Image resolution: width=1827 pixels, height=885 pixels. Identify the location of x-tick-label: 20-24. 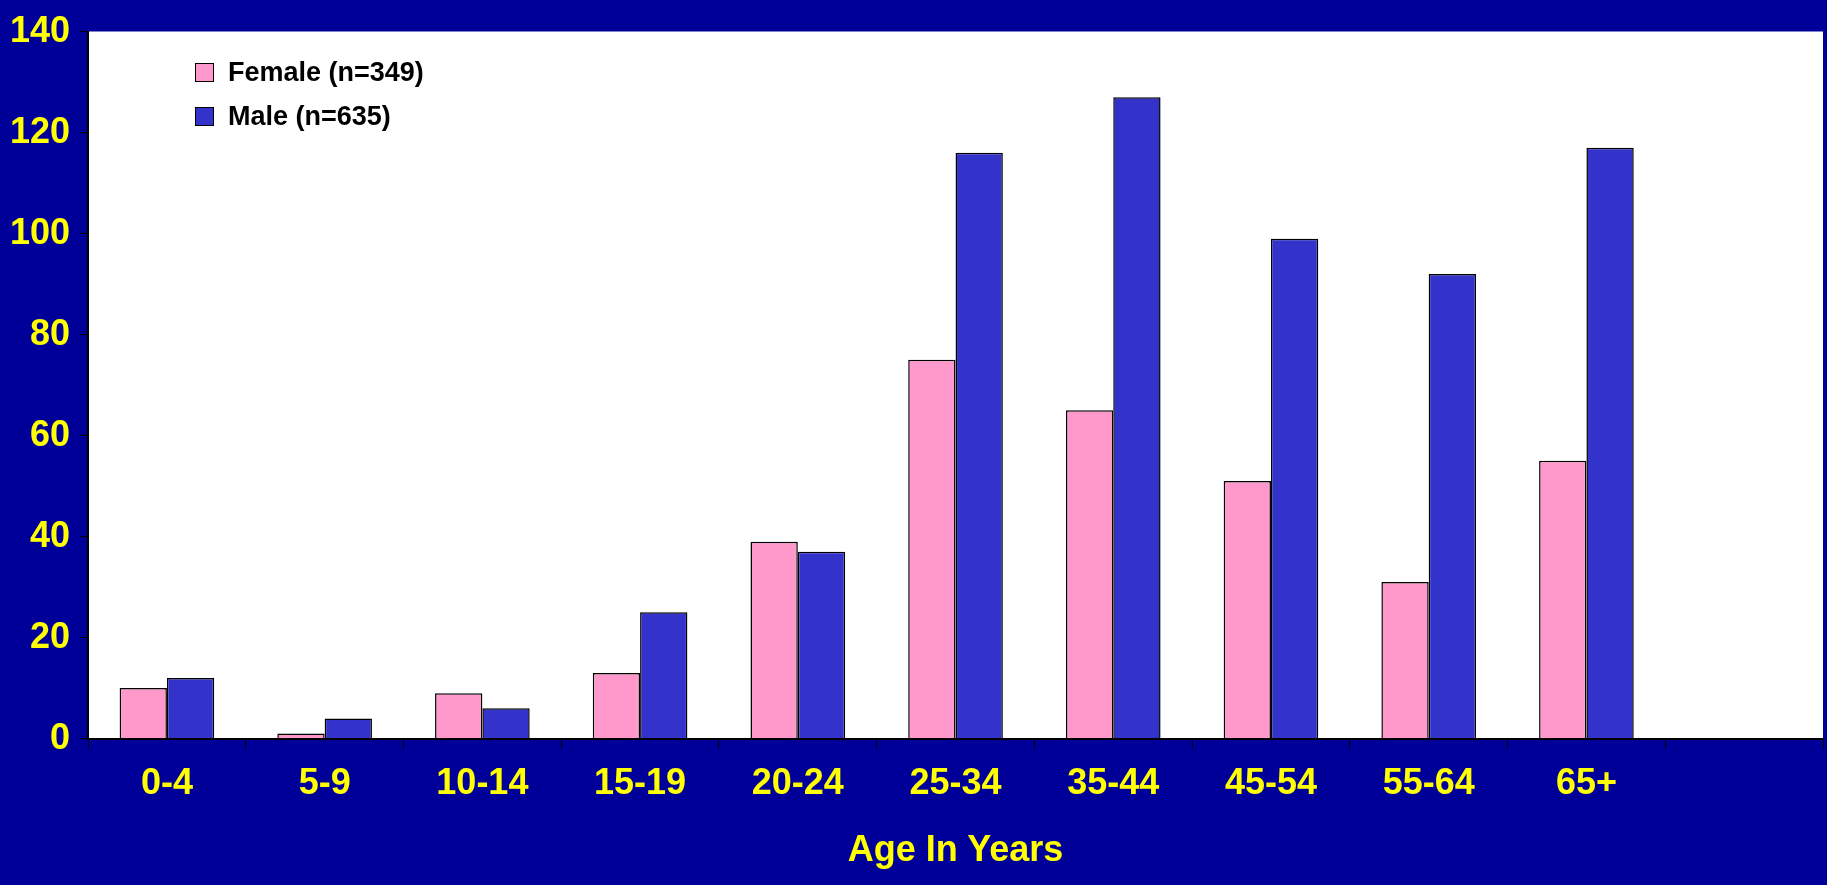
(797, 782).